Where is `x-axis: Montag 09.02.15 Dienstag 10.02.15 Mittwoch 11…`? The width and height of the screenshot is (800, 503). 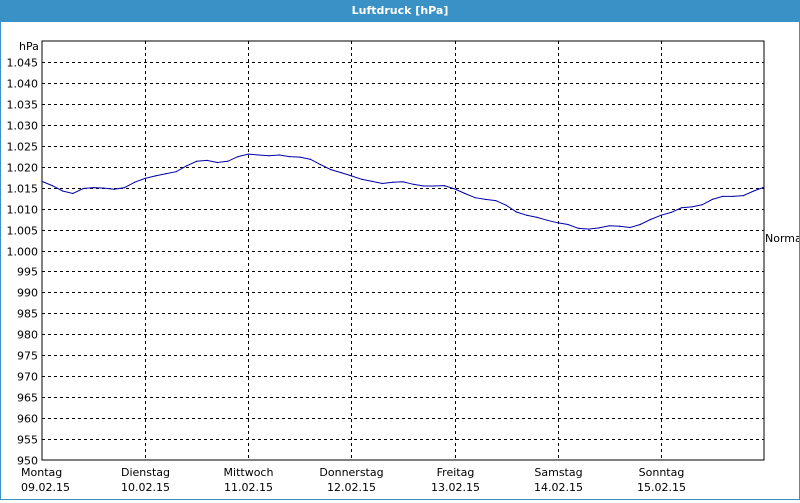
x-axis: Montag 09.02.15 Dienstag 10.02.15 Mittwoch 11… is located at coordinates (353, 480).